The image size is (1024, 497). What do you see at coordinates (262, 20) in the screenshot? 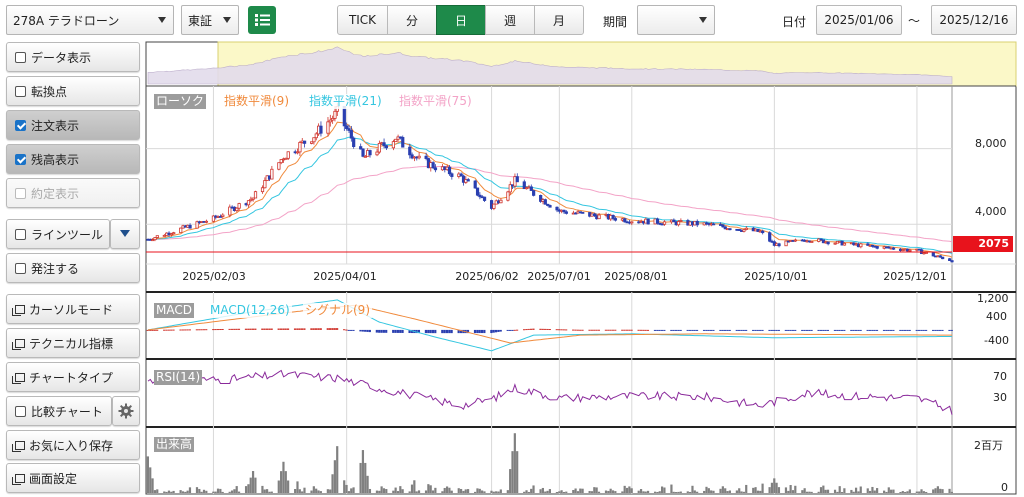
I see `list-button` at bounding box center [262, 20].